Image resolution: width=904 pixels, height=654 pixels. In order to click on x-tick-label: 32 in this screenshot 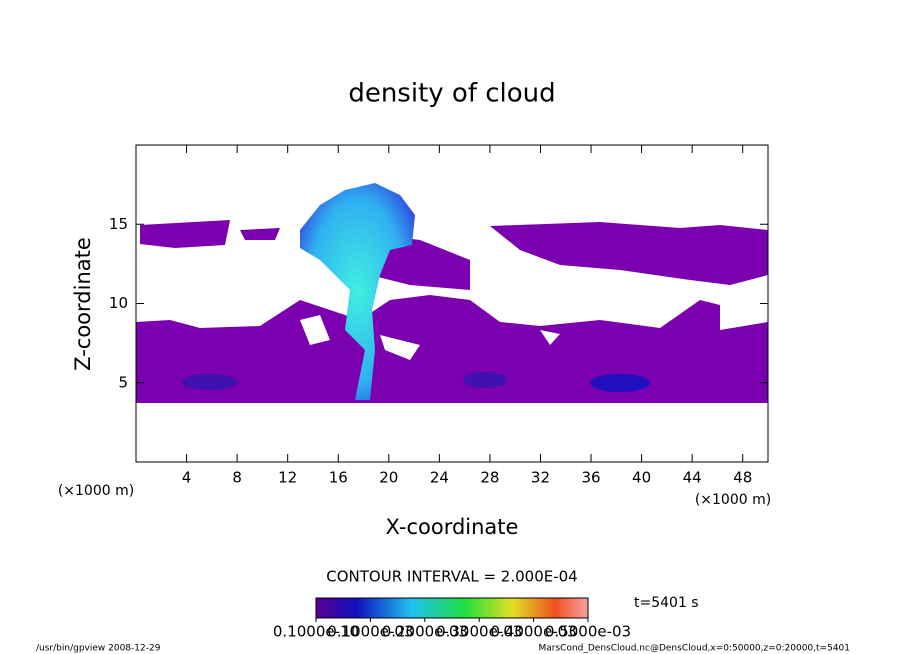, I will do `click(540, 478)`.